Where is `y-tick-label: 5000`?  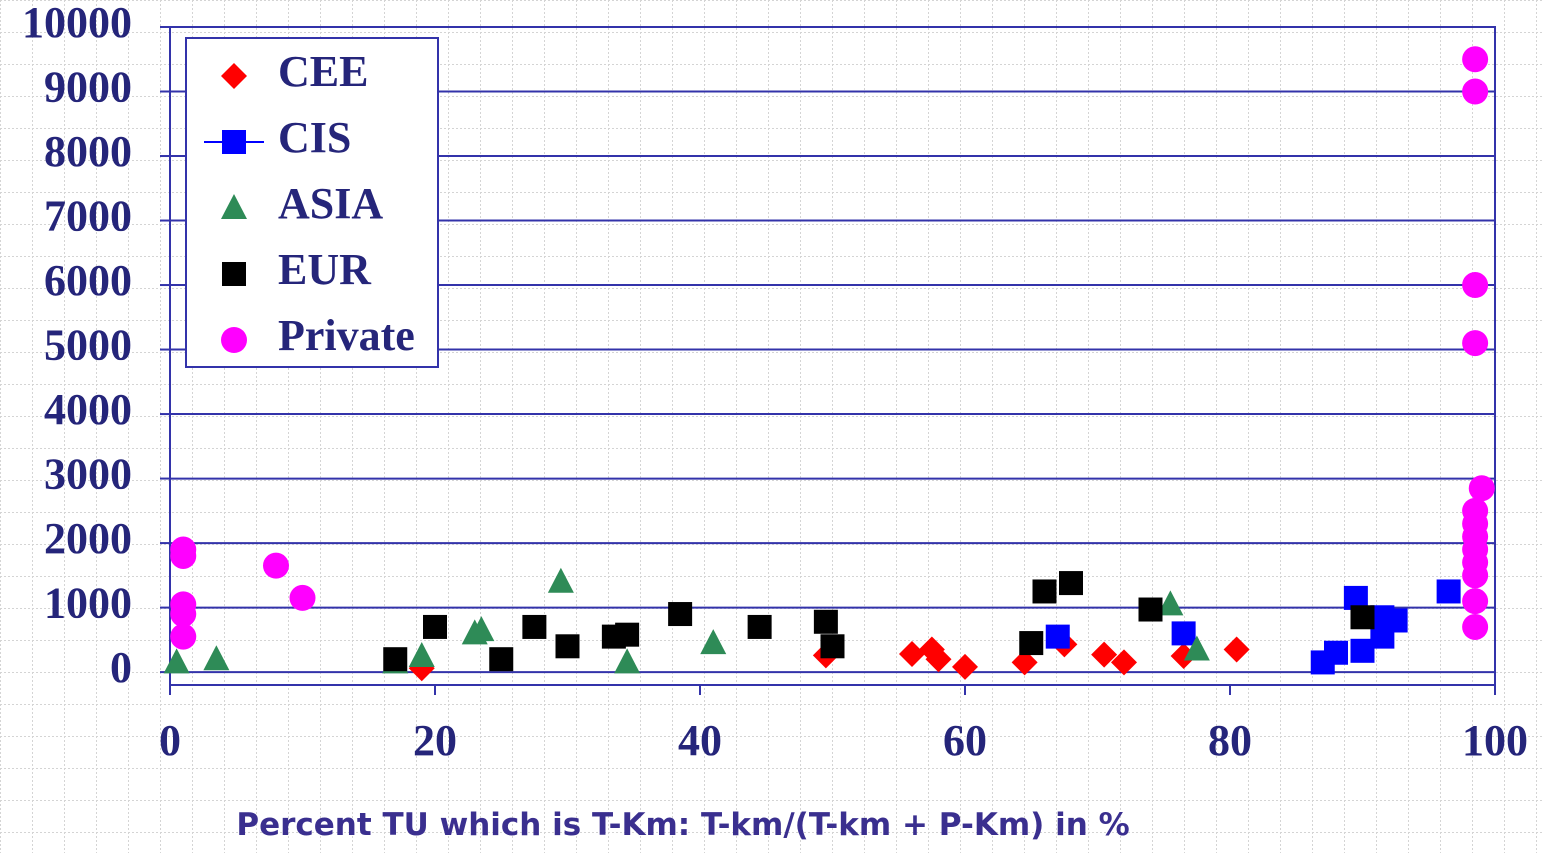
y-tick-label: 5000 is located at coordinates (88, 345).